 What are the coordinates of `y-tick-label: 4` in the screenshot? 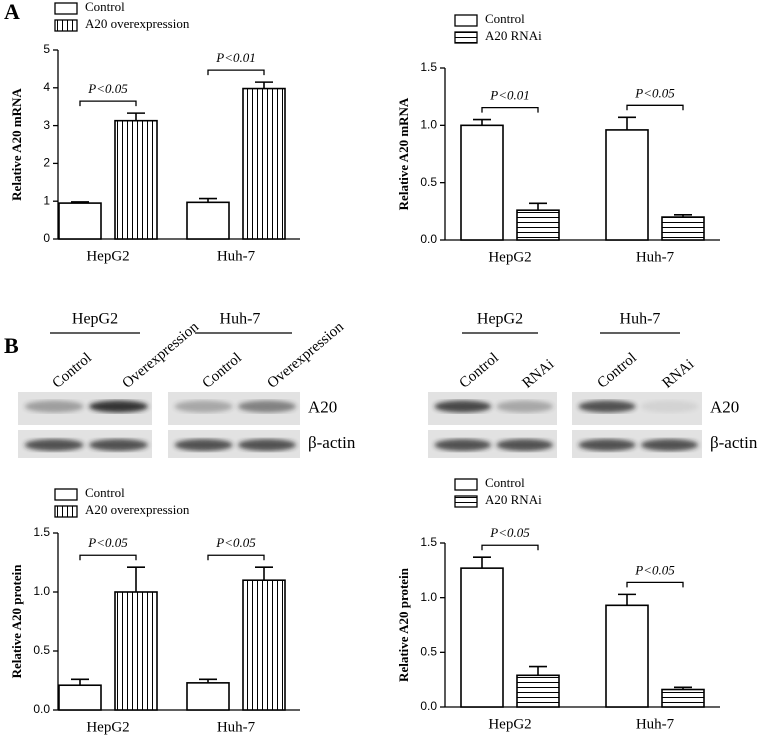 It's located at (46, 87).